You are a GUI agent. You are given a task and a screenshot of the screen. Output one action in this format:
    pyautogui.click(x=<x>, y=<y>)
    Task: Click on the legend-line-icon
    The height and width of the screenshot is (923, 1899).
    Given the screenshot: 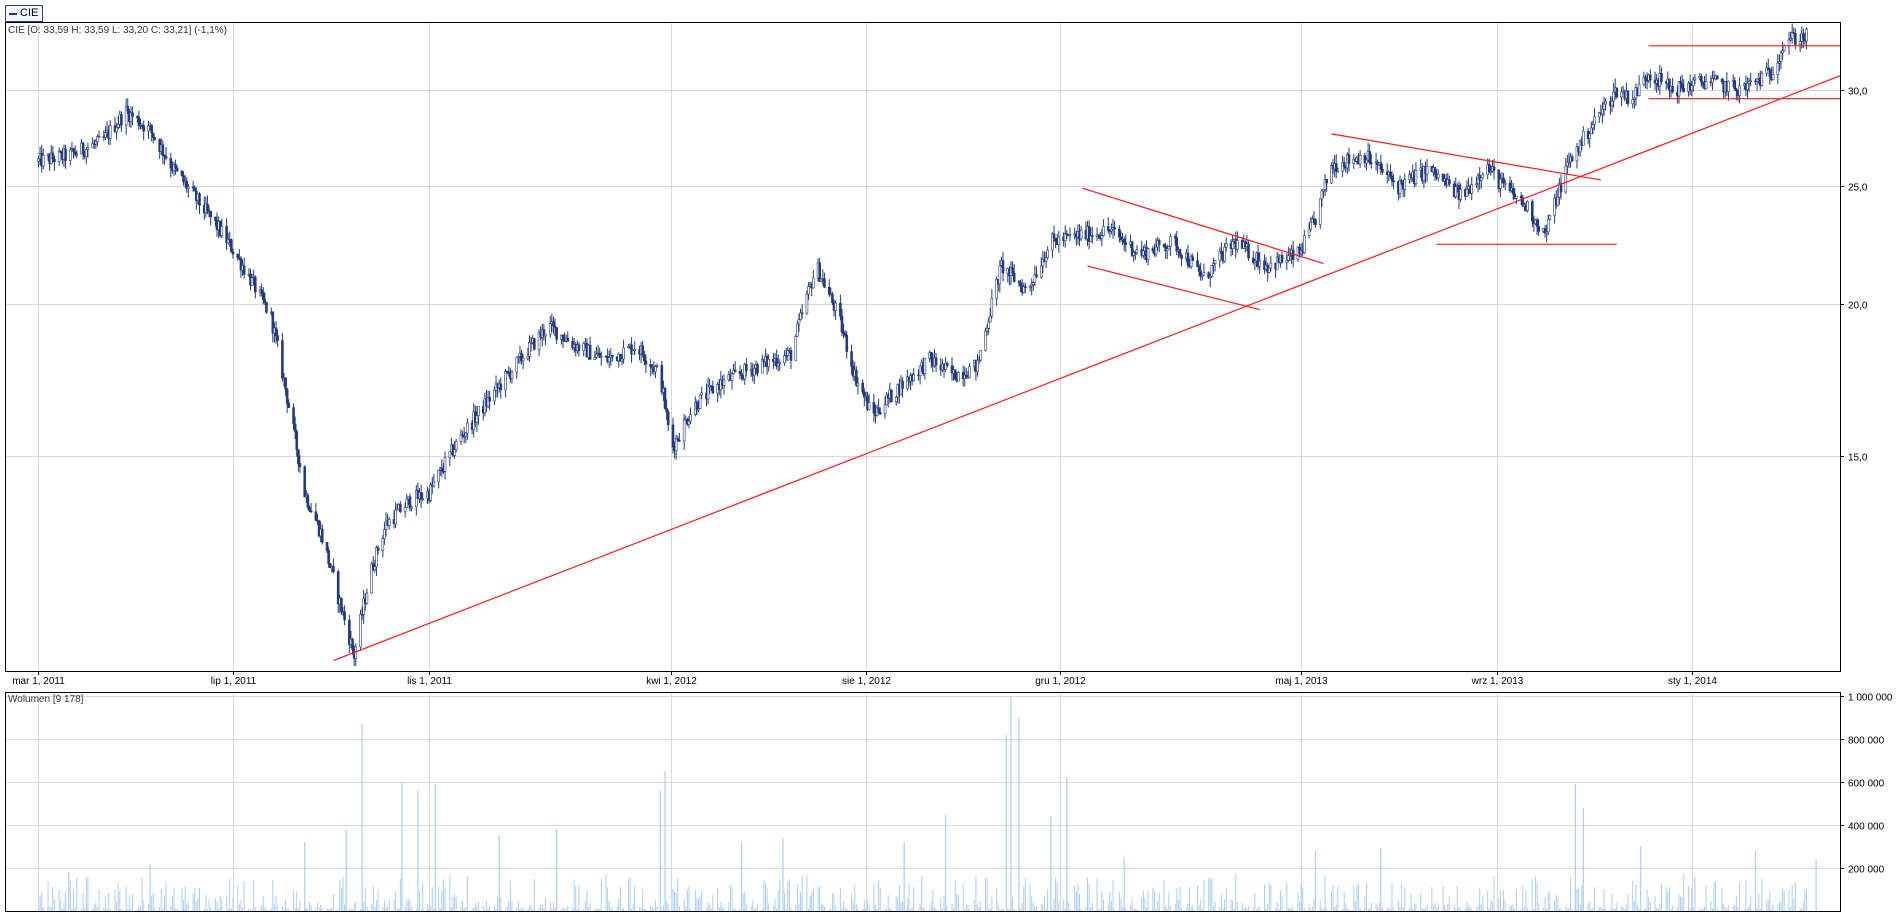 What is the action you would take?
    pyautogui.click(x=13, y=13)
    